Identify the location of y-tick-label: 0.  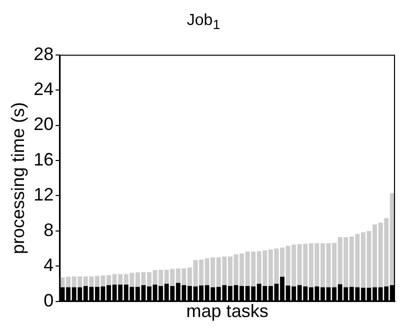
(49, 300).